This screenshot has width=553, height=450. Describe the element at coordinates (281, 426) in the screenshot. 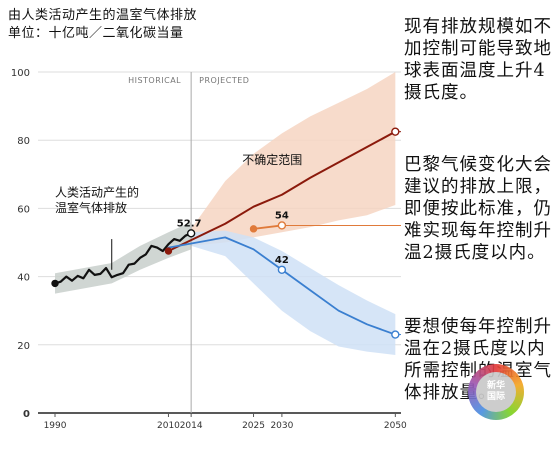

I see `x-tick-label-2030: 2030` at that location.